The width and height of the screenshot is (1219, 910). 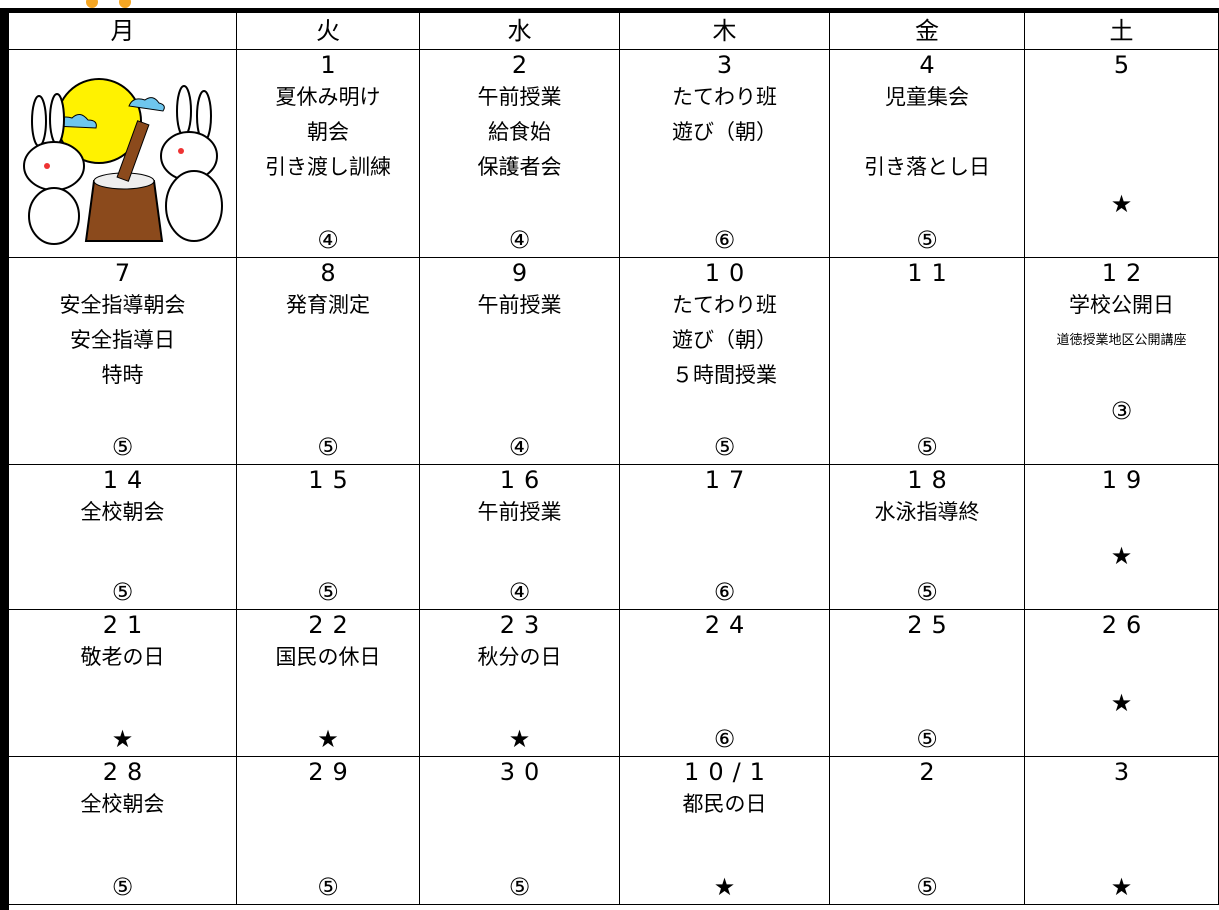 I want to click on day-cell: 2 午前授業 給食始 保護者会 ④, so click(x=520, y=154).